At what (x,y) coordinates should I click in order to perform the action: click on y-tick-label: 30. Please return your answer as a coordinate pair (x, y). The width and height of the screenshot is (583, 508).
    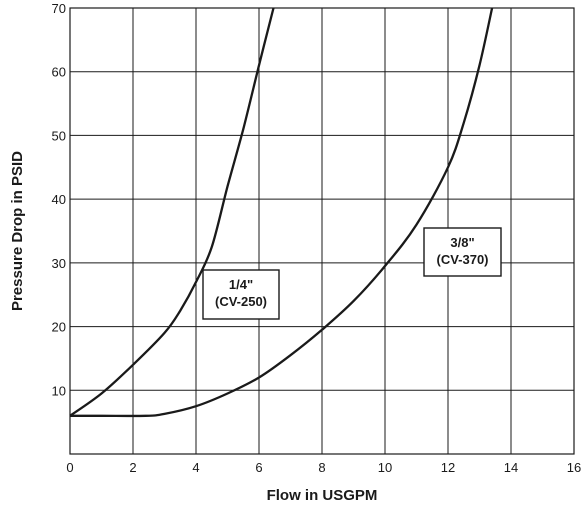
    Looking at the image, I should click on (59, 263).